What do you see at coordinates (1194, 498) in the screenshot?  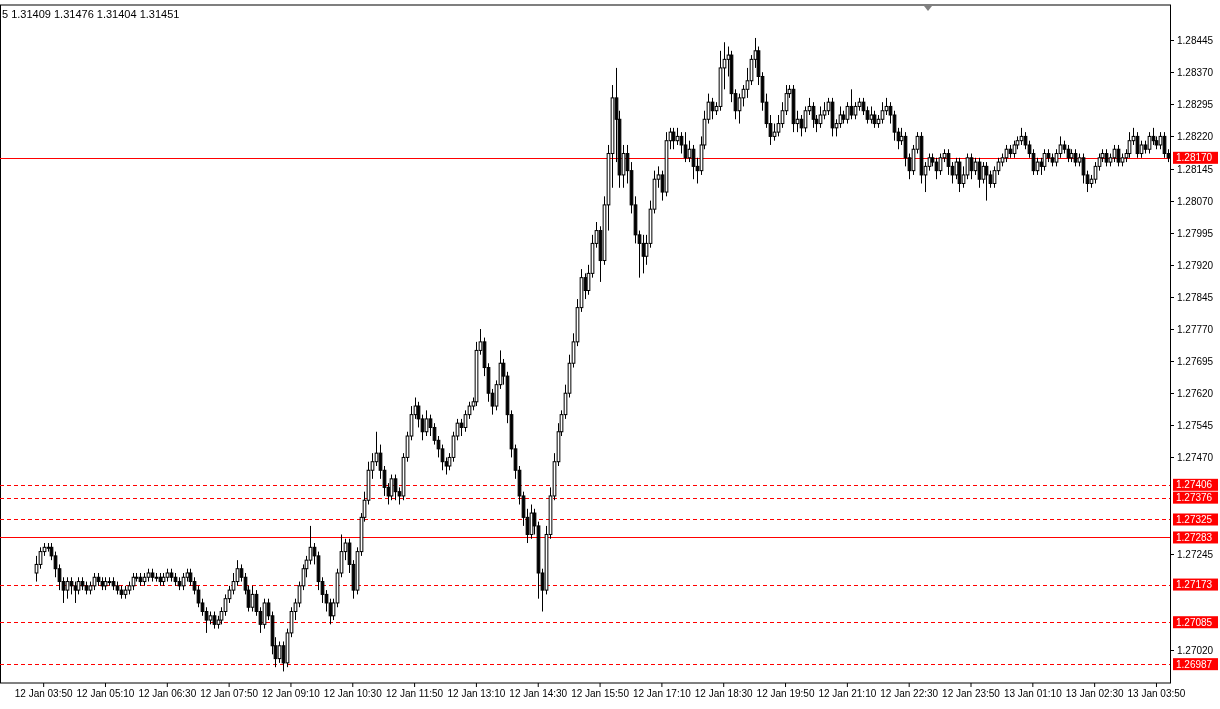 I see `ref-line-label: 1.27376` at bounding box center [1194, 498].